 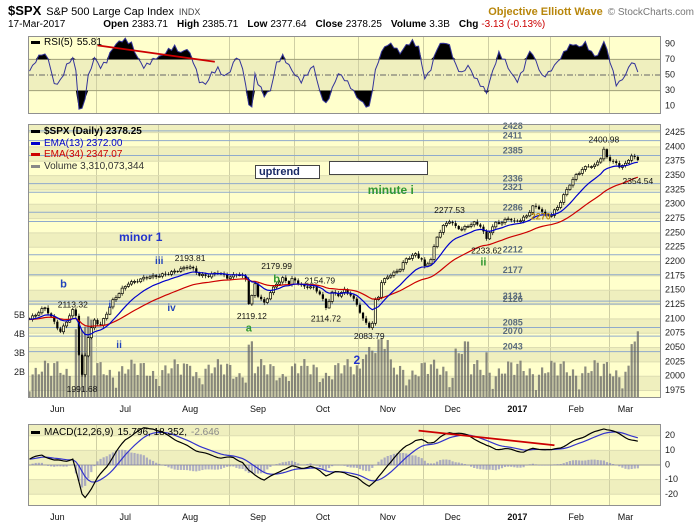 I want to click on rsi-line-swatch-icon, so click(x=35, y=42).